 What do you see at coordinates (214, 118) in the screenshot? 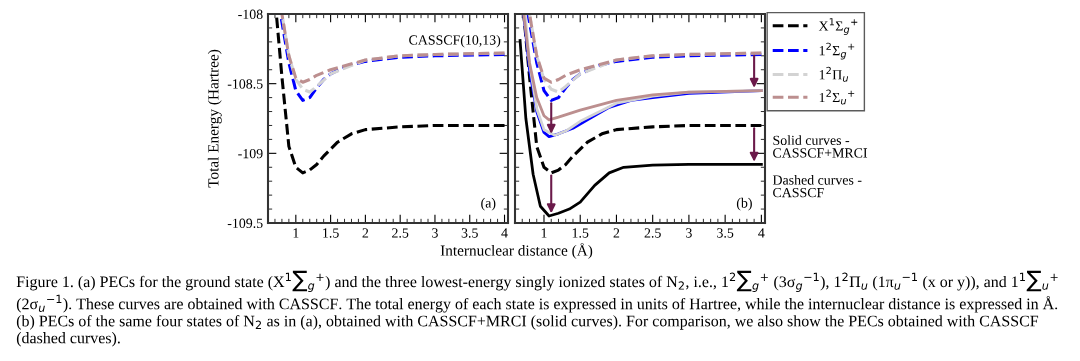
I see `y-axis-title: Total Energy (Hartree)` at bounding box center [214, 118].